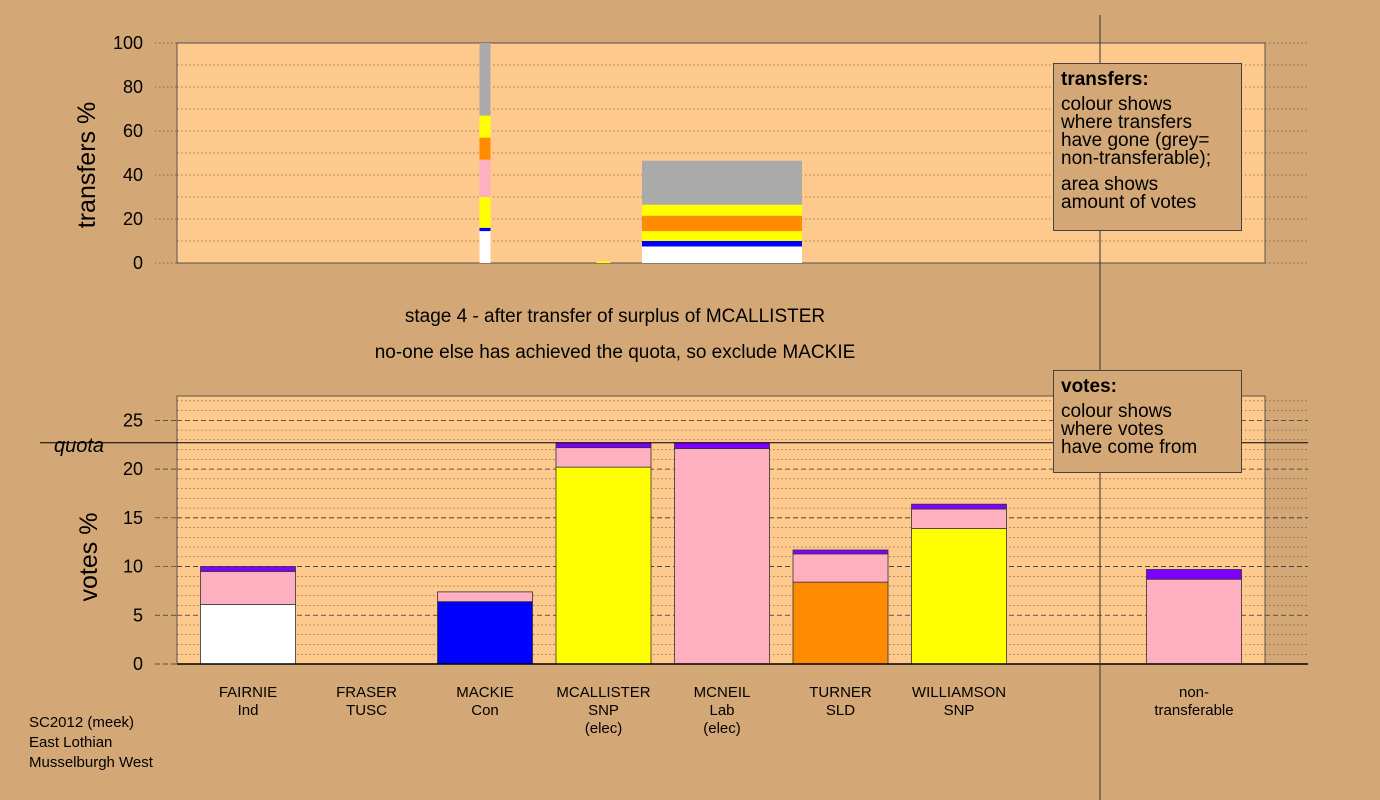 Image resolution: width=1380 pixels, height=800 pixels. What do you see at coordinates (721, 710) in the screenshot?
I see `x-label-mcneil: Lab` at bounding box center [721, 710].